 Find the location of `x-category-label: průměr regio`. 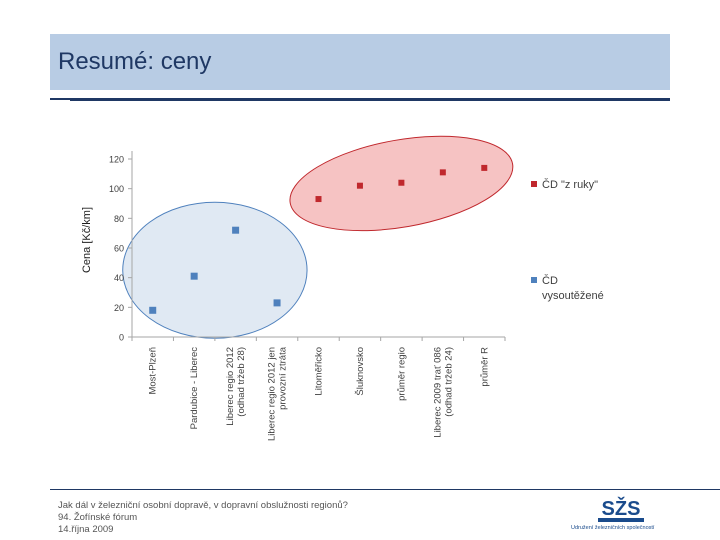

x-category-label: průměr regio is located at coordinates (401, 374).